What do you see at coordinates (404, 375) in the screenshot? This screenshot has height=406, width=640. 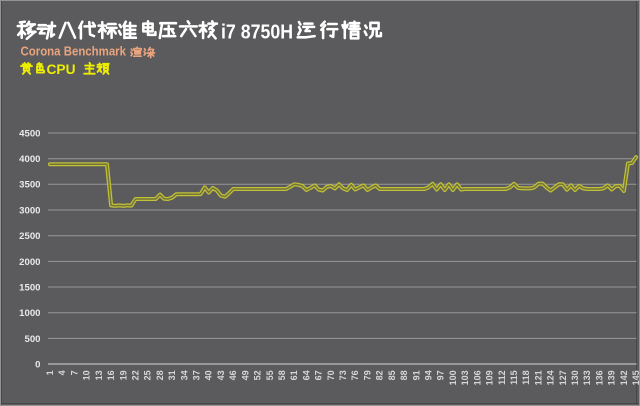 I see `svg-text: 88` at bounding box center [404, 375].